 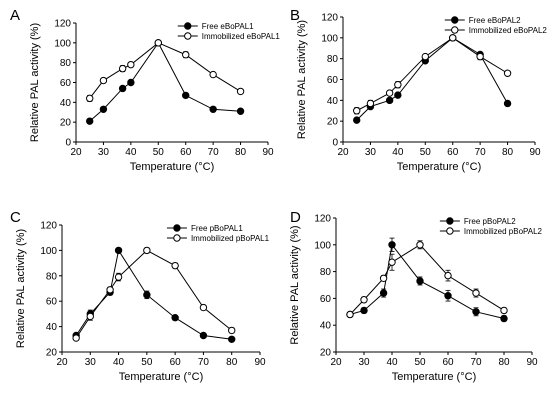 What do you see at coordinates (131, 152) in the screenshot?
I see `x-tick-label: 40` at bounding box center [131, 152].